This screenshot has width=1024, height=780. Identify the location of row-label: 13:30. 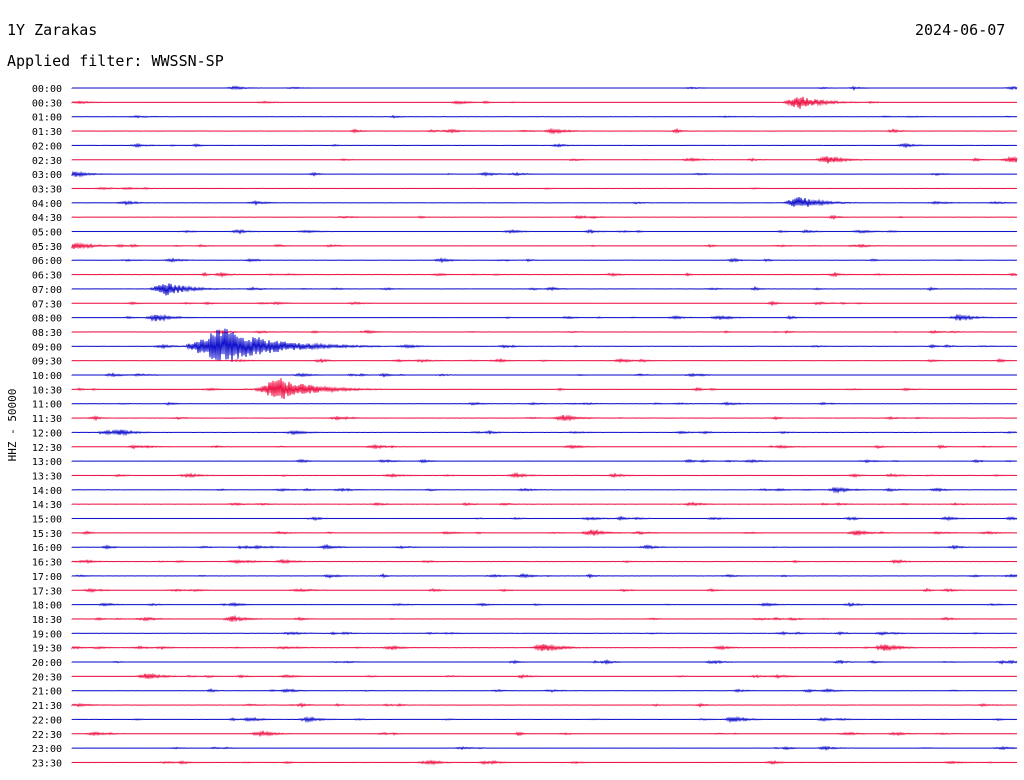
(47, 476).